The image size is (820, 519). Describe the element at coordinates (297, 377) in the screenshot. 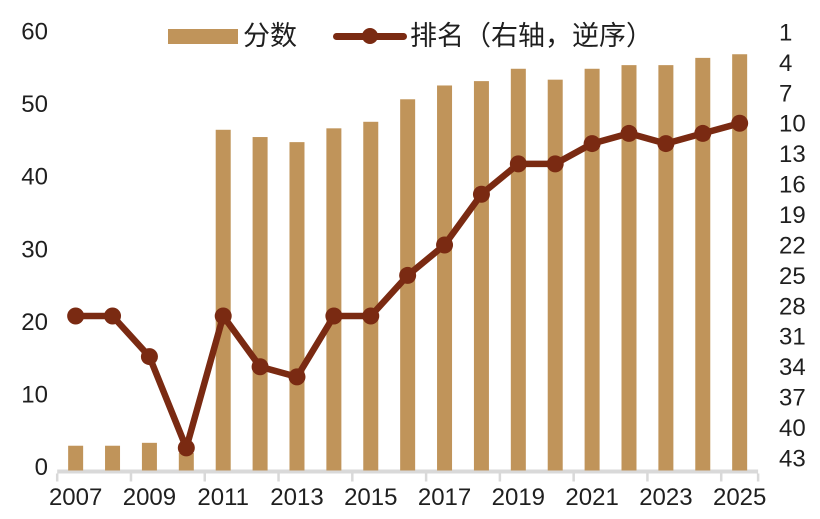

I see `rank-marker-2013` at that location.